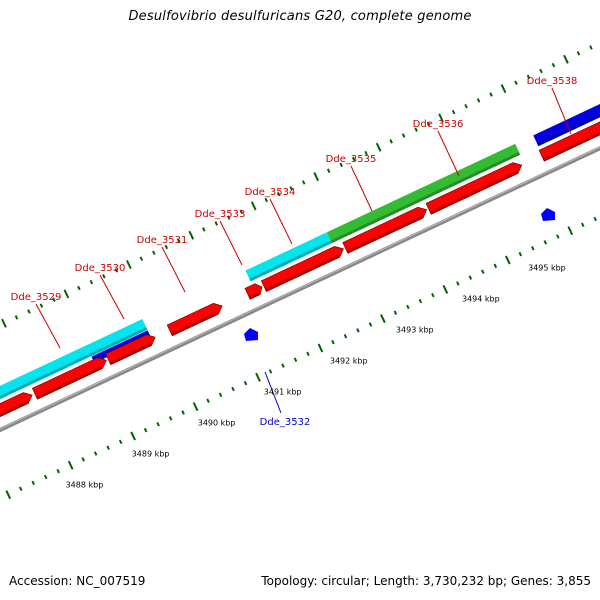 Image resolution: width=600 pixels, height=600 pixels. Describe the element at coordinates (548, 214) in the screenshot. I see `reverse-cds-marker` at that location.